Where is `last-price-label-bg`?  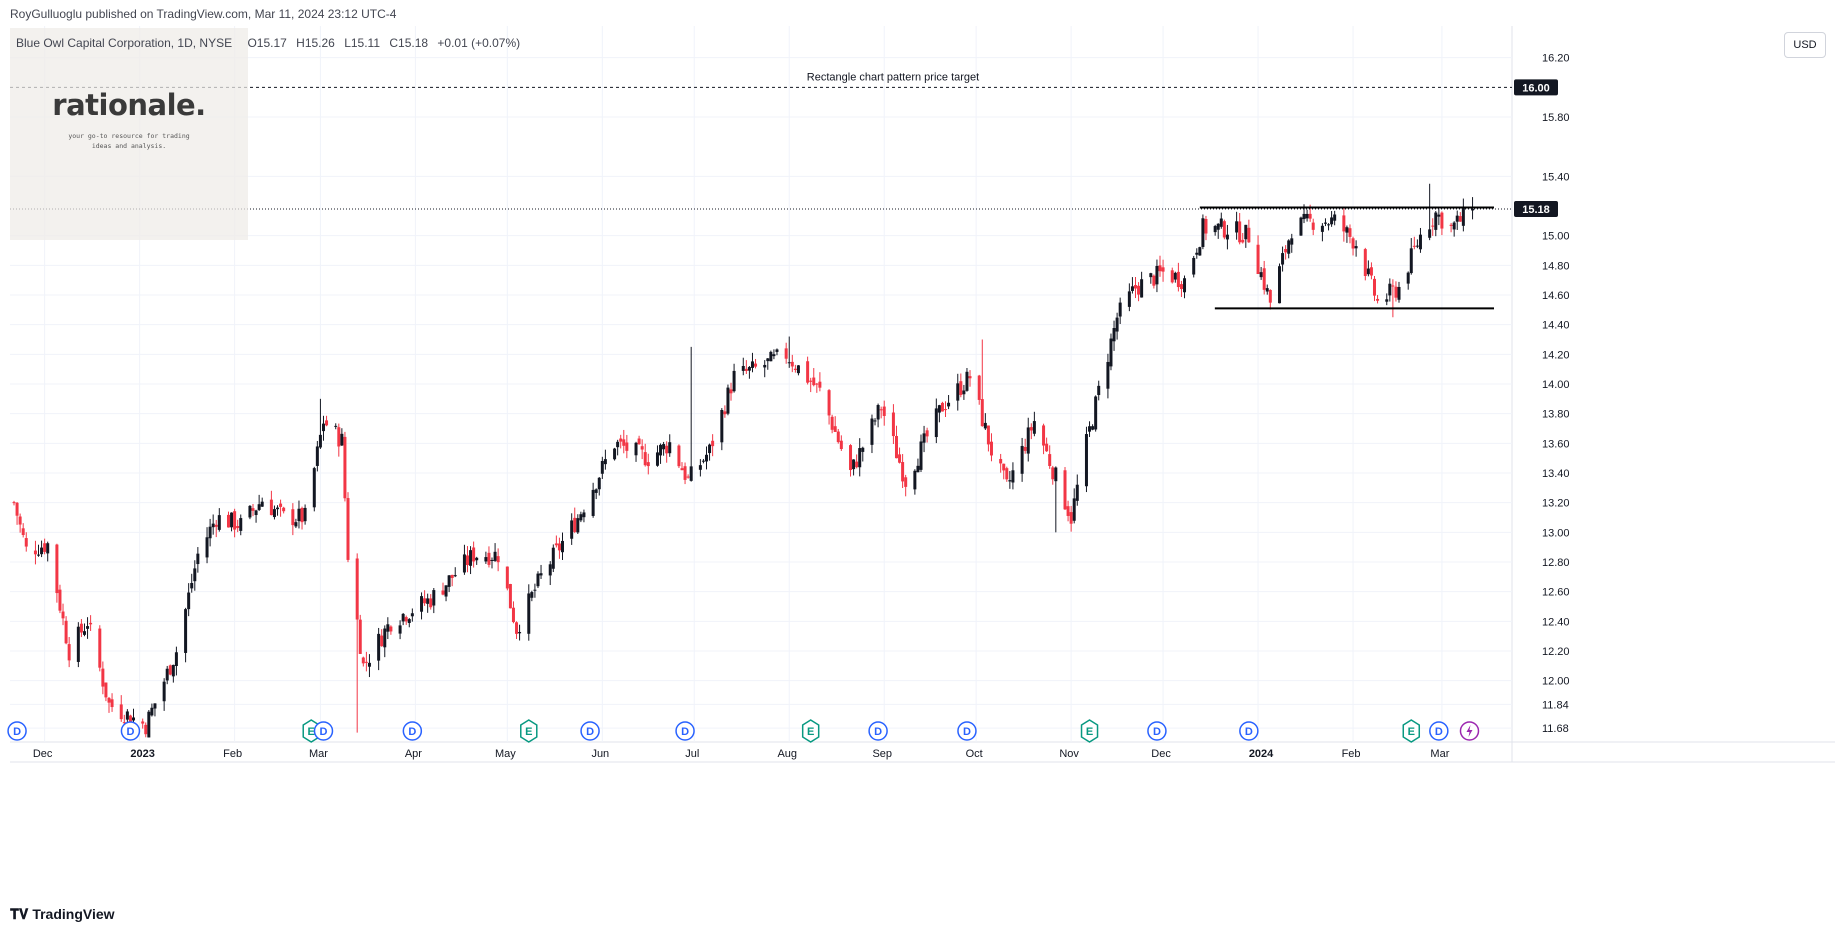 last-price-label-bg is located at coordinates (1536, 208).